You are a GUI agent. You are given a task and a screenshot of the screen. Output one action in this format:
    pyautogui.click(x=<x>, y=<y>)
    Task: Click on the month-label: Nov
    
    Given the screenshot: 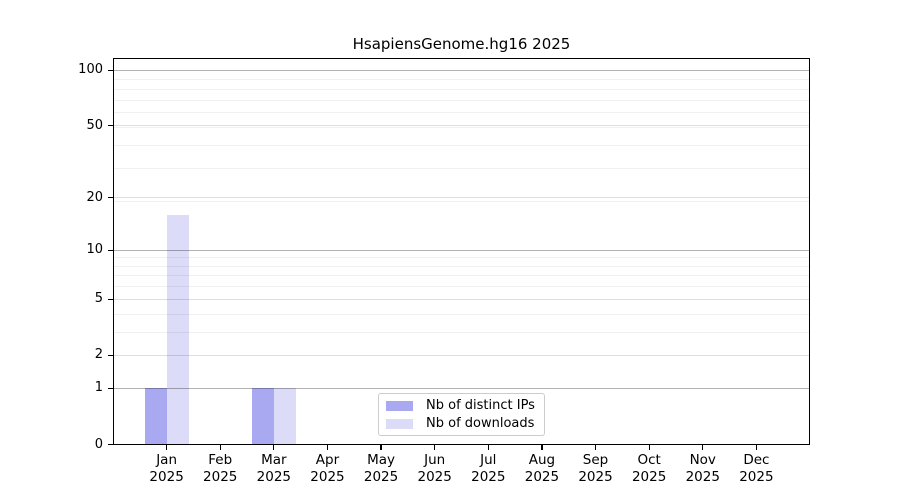 What is the action you would take?
    pyautogui.click(x=702, y=459)
    